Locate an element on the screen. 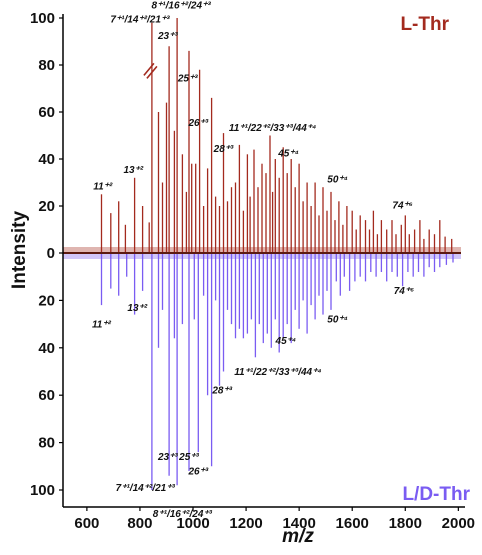 The height and width of the screenshot is (555, 482). ld-thr-noise-band is located at coordinates (262, 256).